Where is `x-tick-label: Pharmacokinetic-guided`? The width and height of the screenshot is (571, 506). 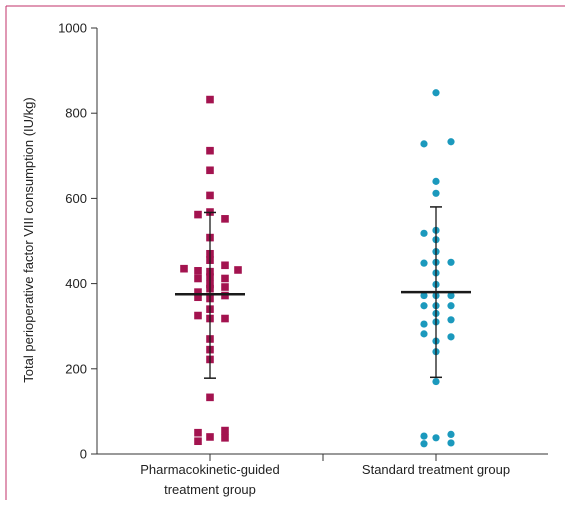
x-tick-label: Pharmacokinetic-guided is located at coordinates (209, 469).